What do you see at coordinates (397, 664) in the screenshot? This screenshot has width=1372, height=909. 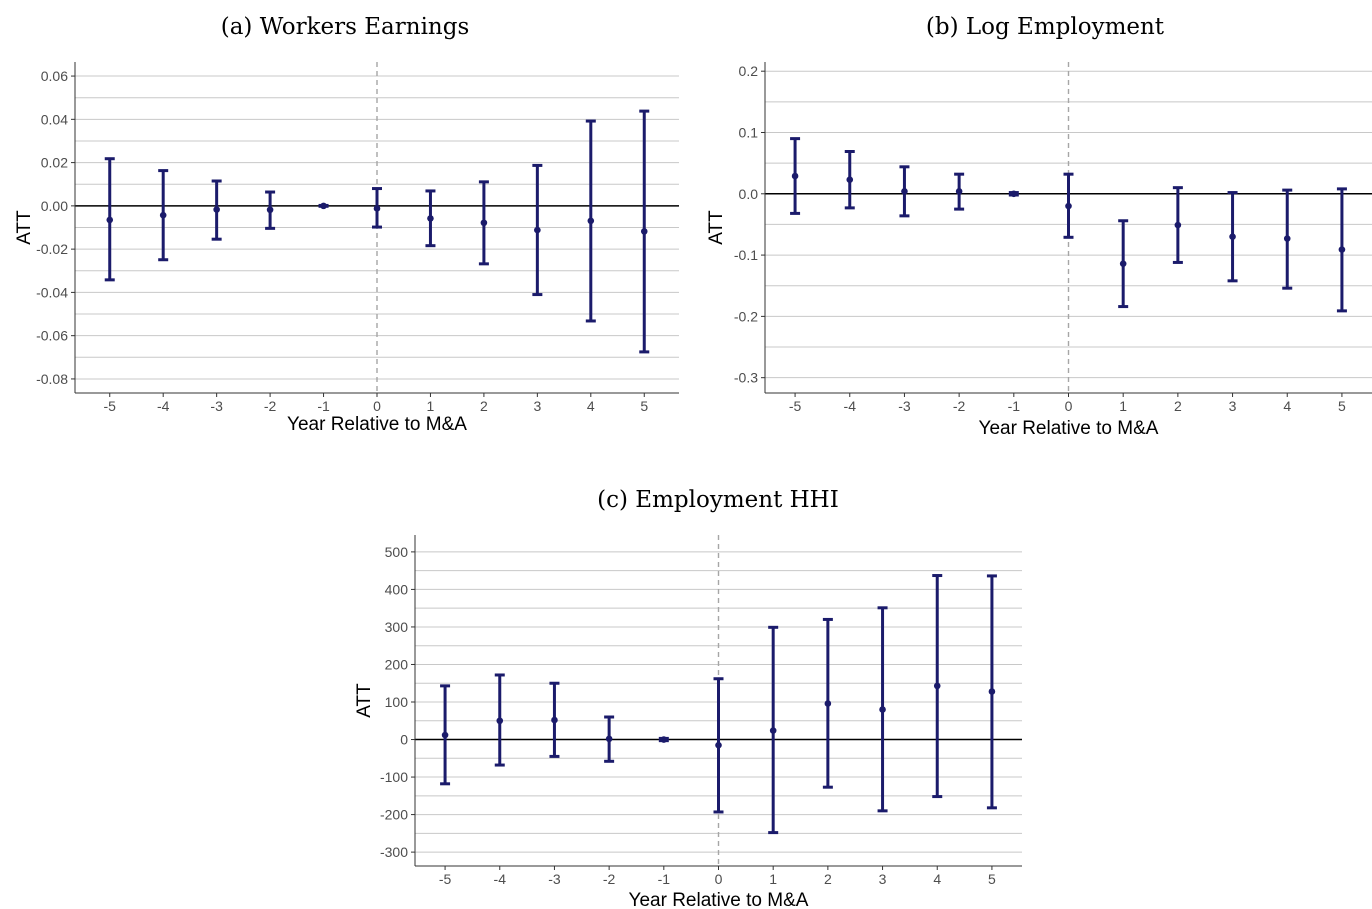 I see `y-tick-label: 200` at bounding box center [397, 664].